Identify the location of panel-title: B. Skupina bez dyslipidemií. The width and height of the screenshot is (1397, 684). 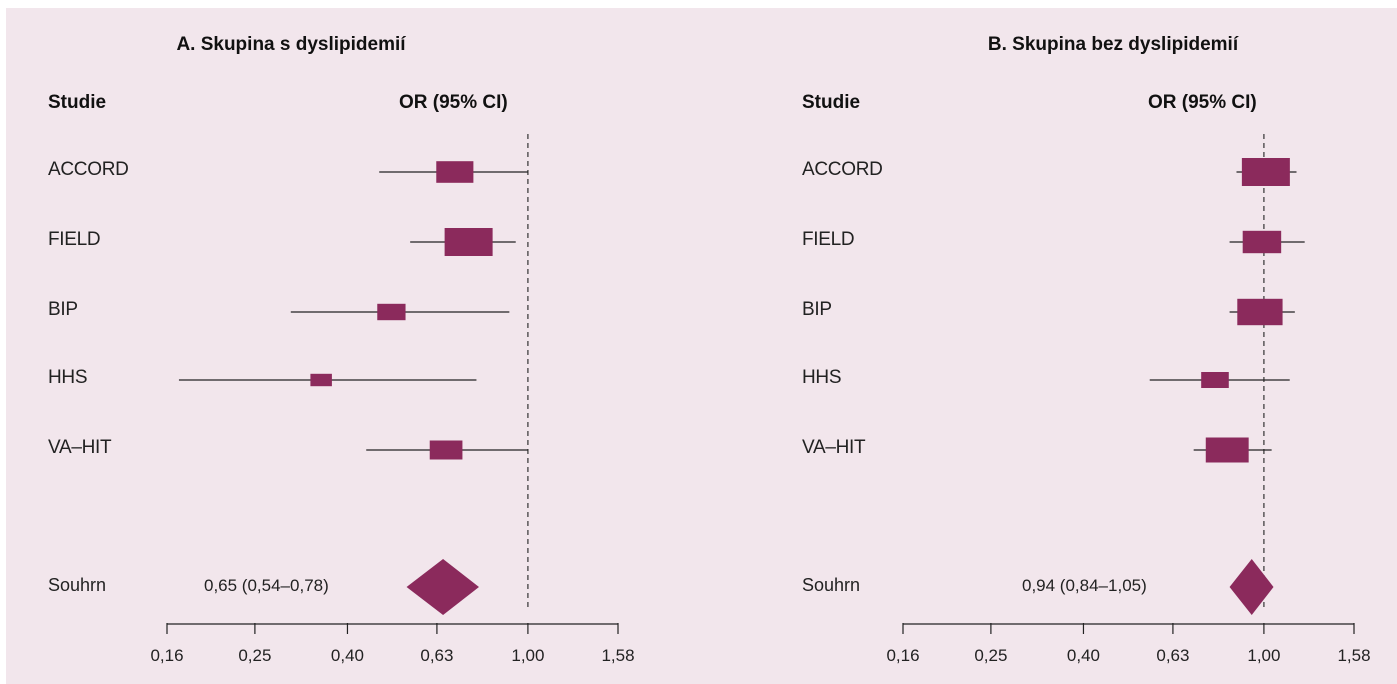
(1113, 44).